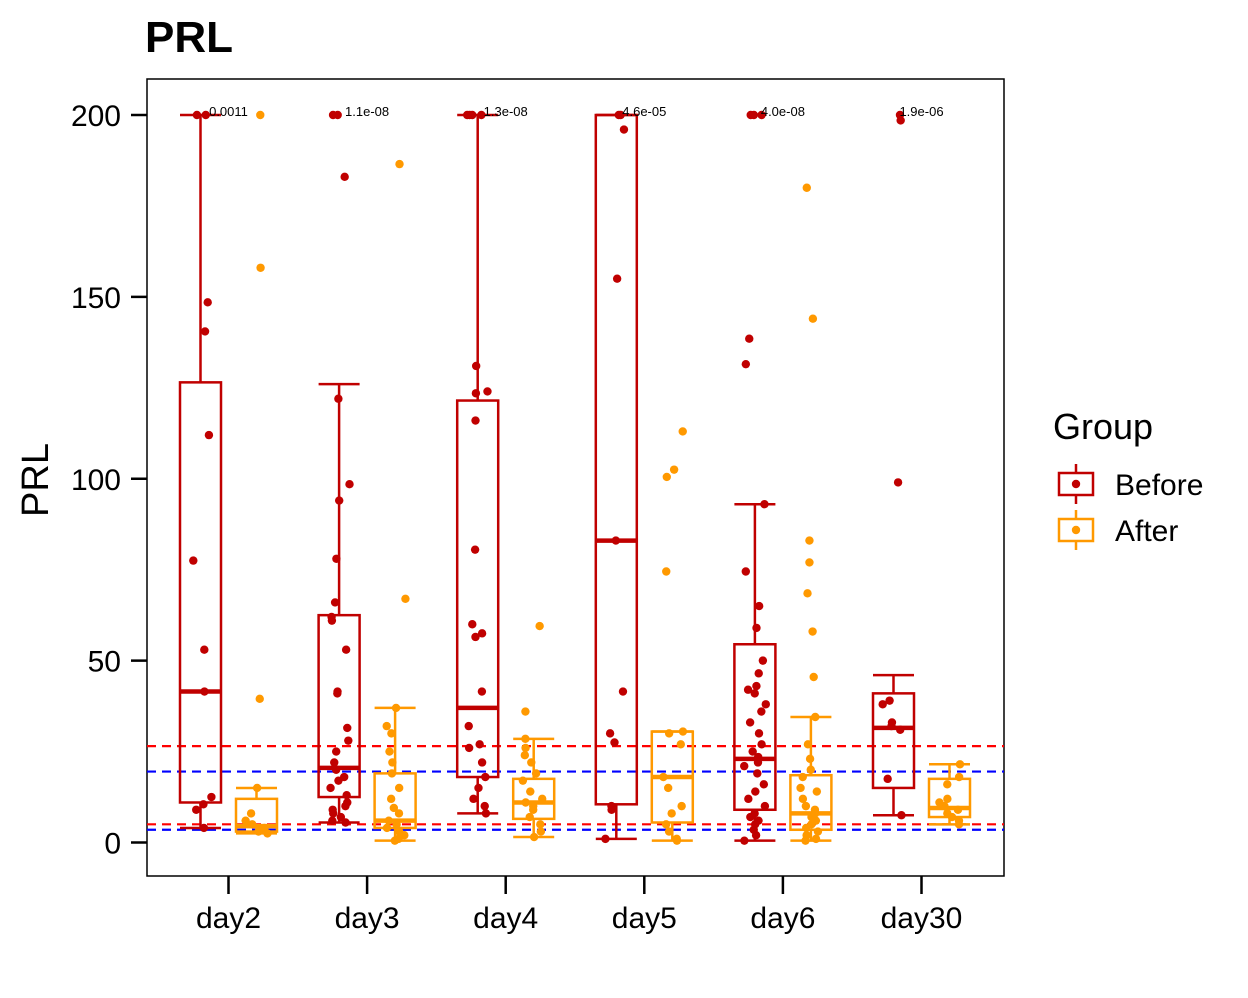 This screenshot has height=998, width=1248. What do you see at coordinates (1103, 426) in the screenshot?
I see `legend-title: Group` at bounding box center [1103, 426].